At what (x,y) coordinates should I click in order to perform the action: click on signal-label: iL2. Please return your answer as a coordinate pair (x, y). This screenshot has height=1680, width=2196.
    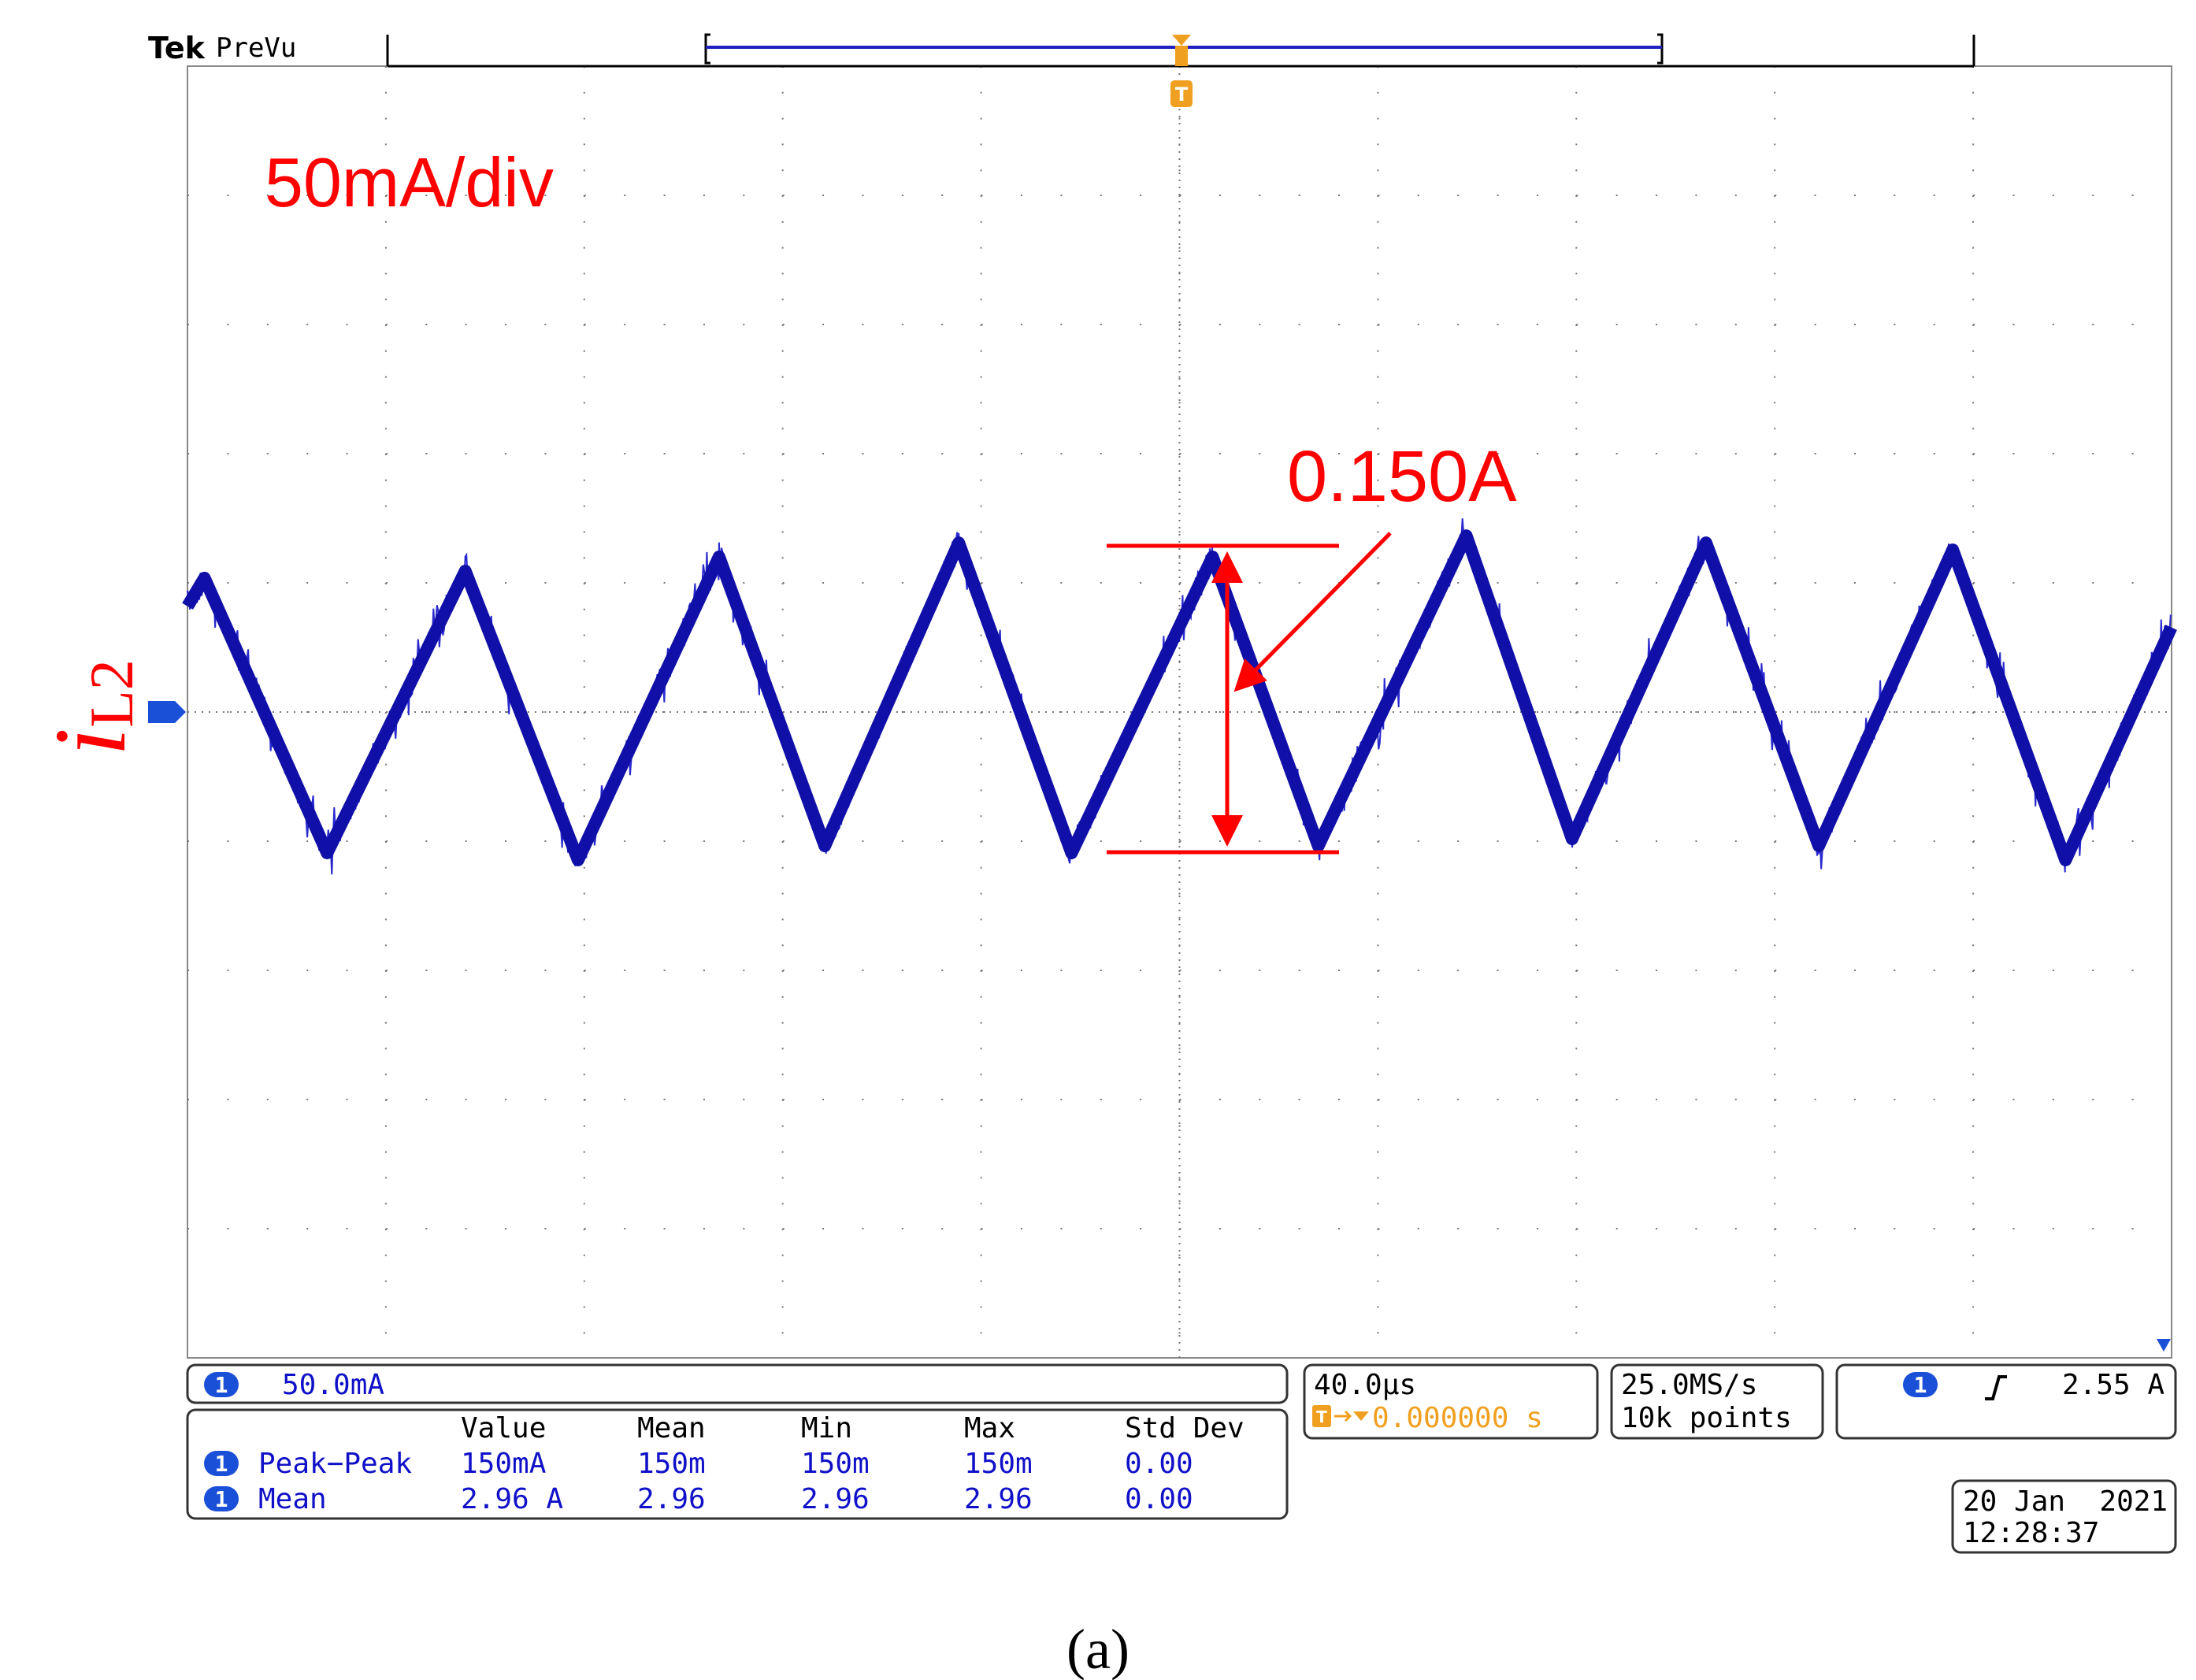
    Looking at the image, I should click on (90, 707).